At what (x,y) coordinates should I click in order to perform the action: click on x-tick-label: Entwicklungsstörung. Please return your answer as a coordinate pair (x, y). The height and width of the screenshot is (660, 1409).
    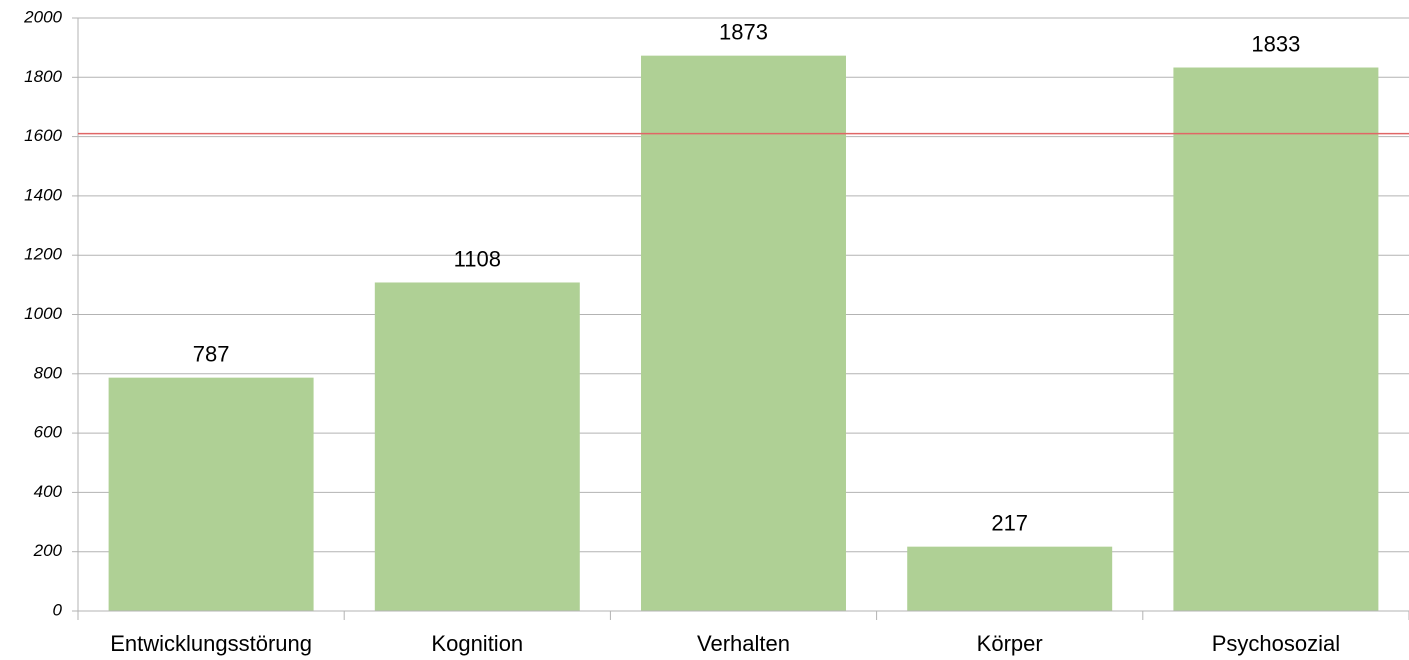
    Looking at the image, I should click on (211, 643).